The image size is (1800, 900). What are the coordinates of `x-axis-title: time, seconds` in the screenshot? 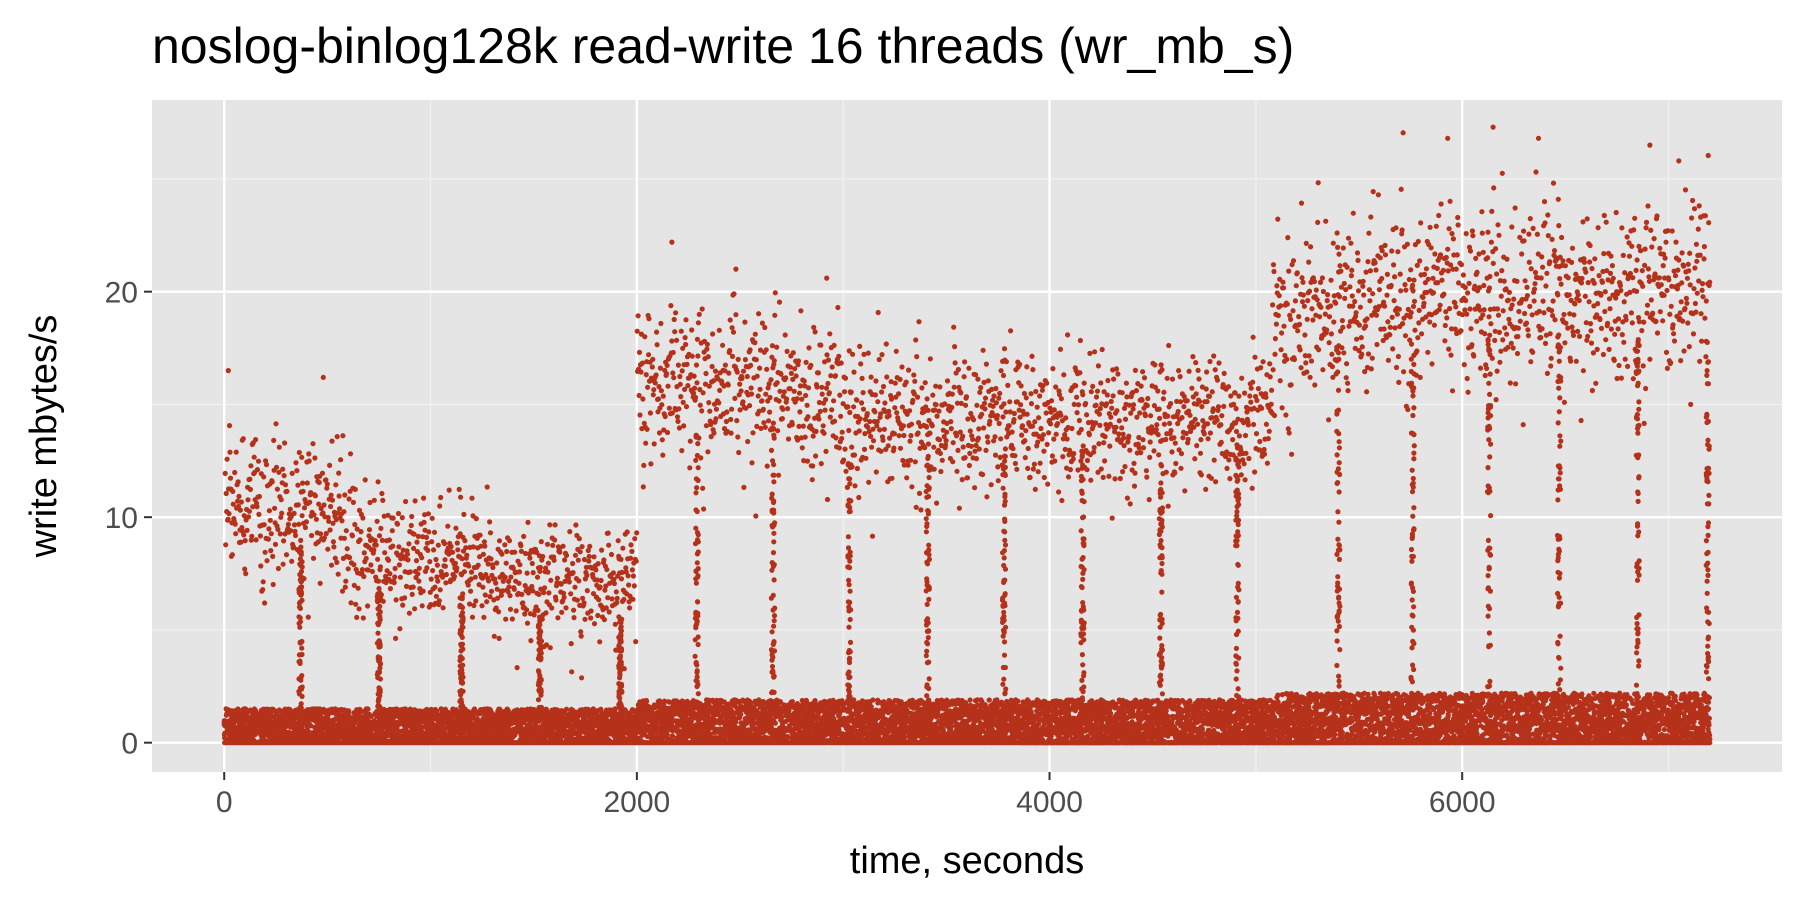 It's located at (967, 861).